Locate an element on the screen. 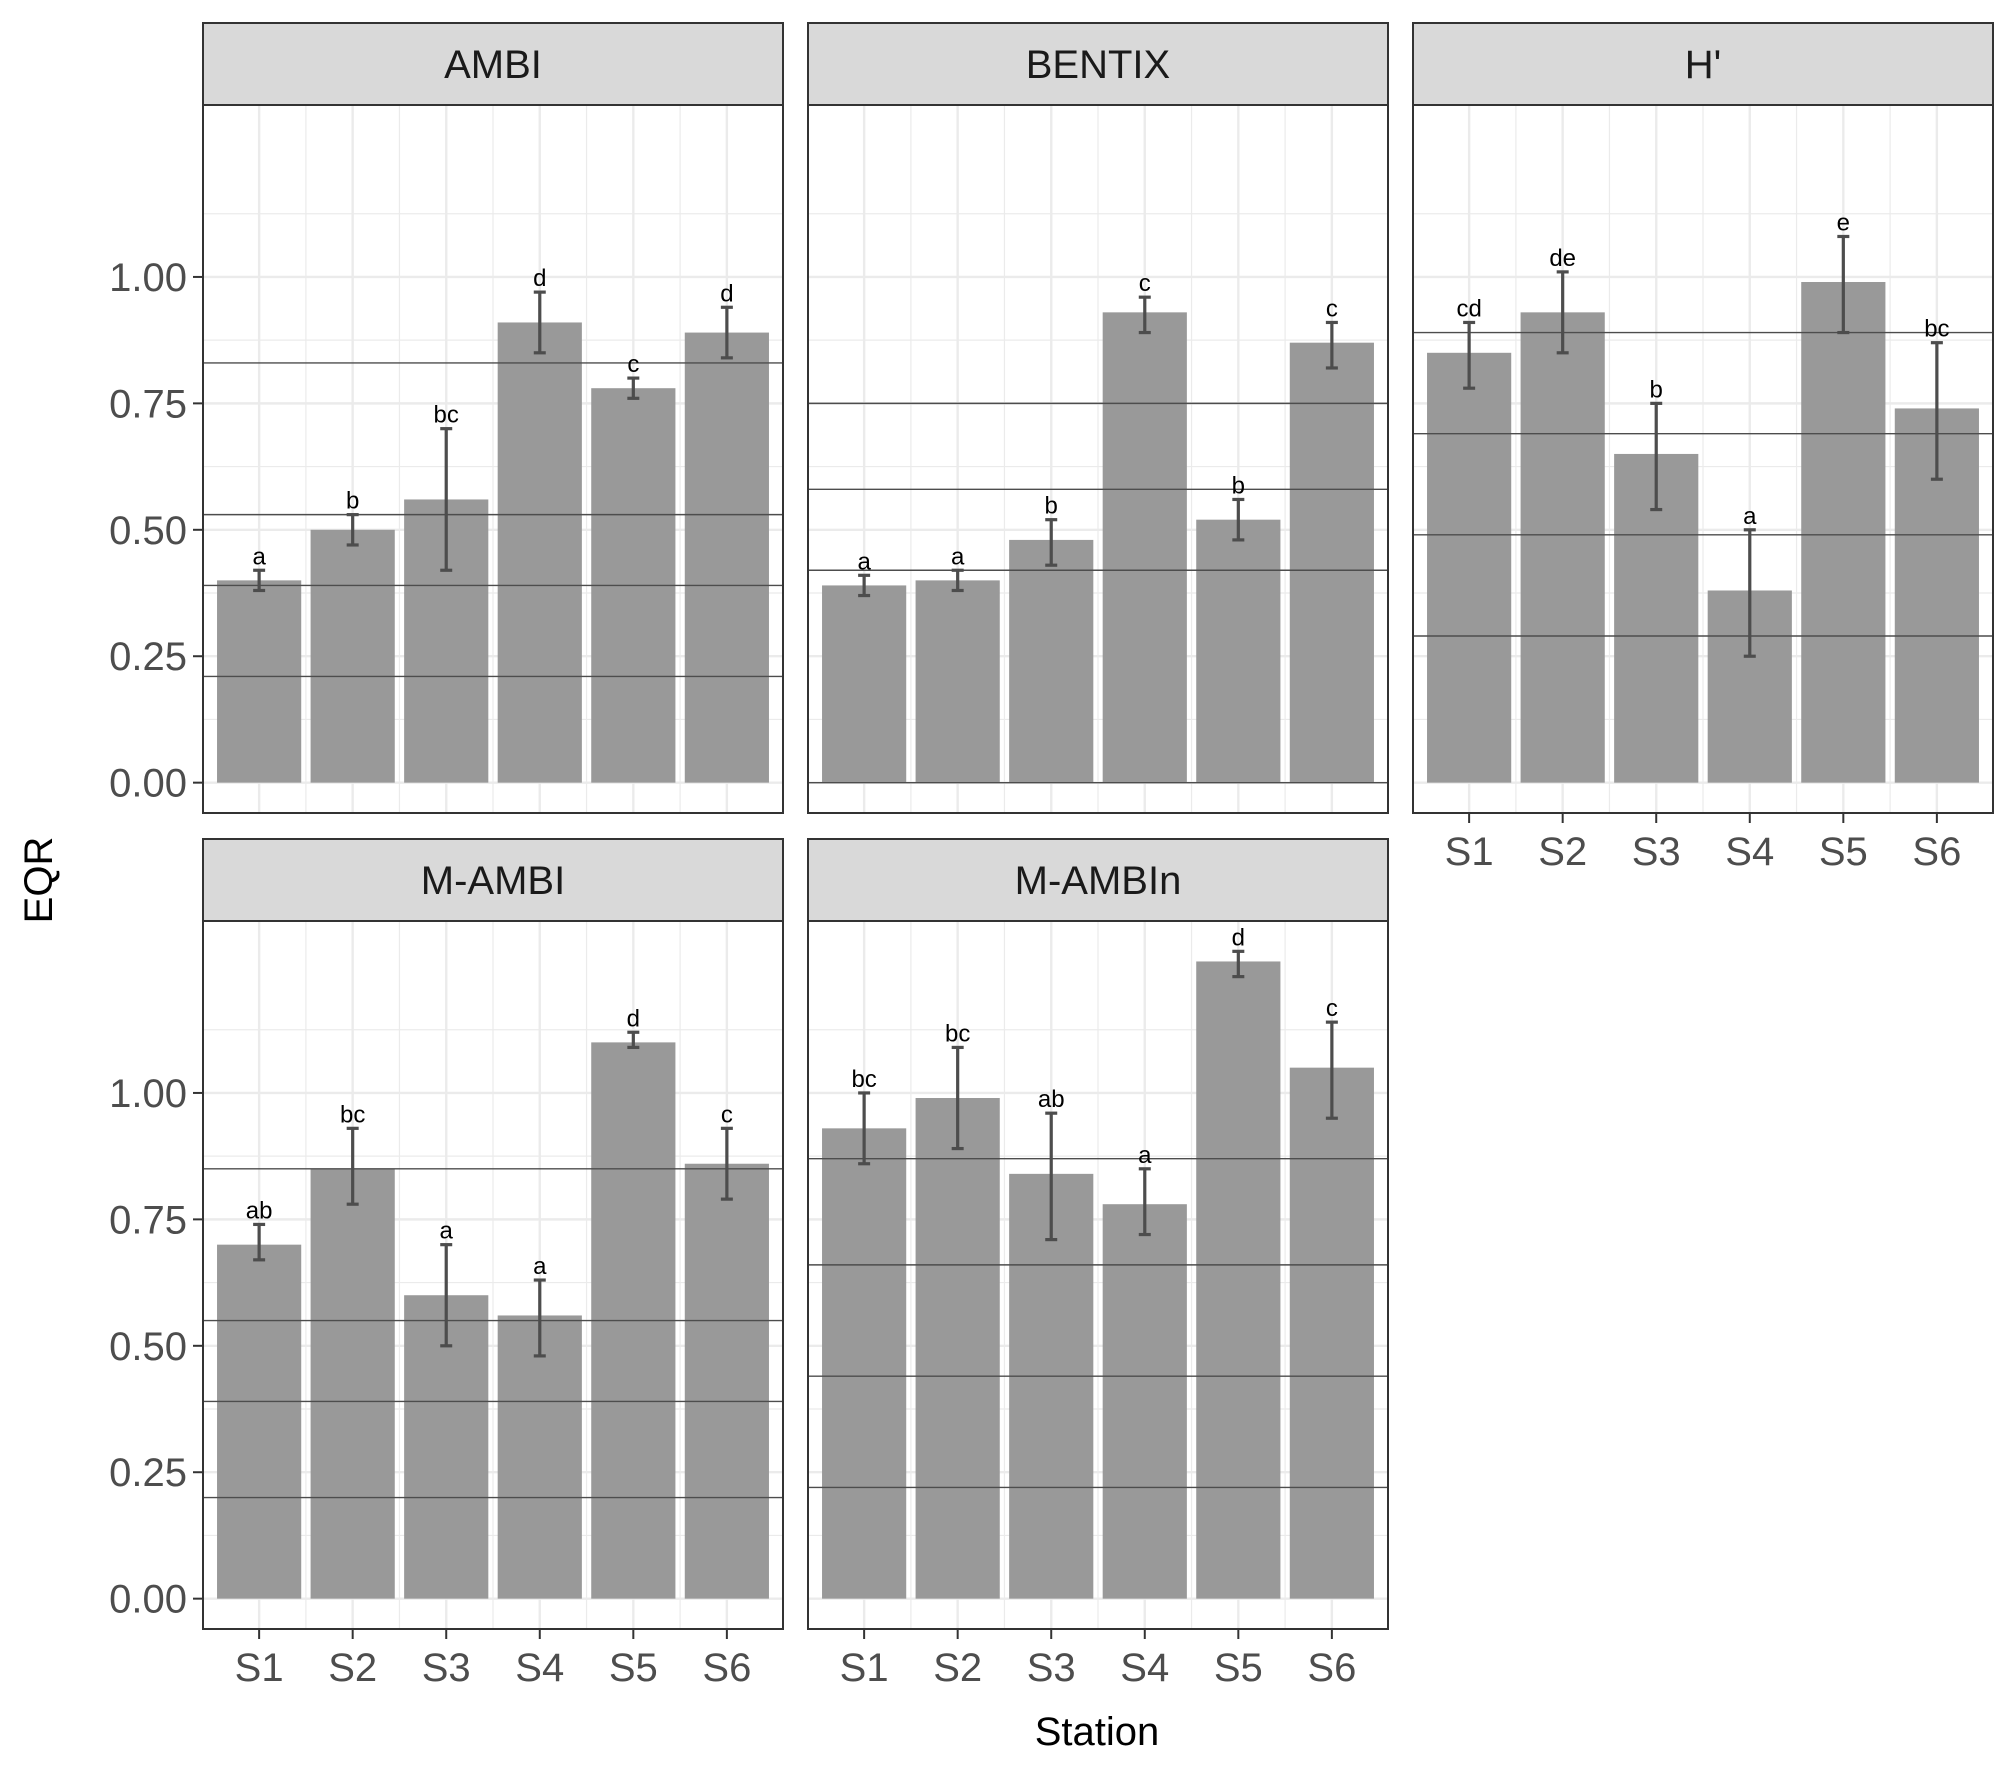  panel-m-ambin: bc bc ab a d c M-AMBIn S1 S2 S3 S4 S5 S6 is located at coordinates (1098, 1264).